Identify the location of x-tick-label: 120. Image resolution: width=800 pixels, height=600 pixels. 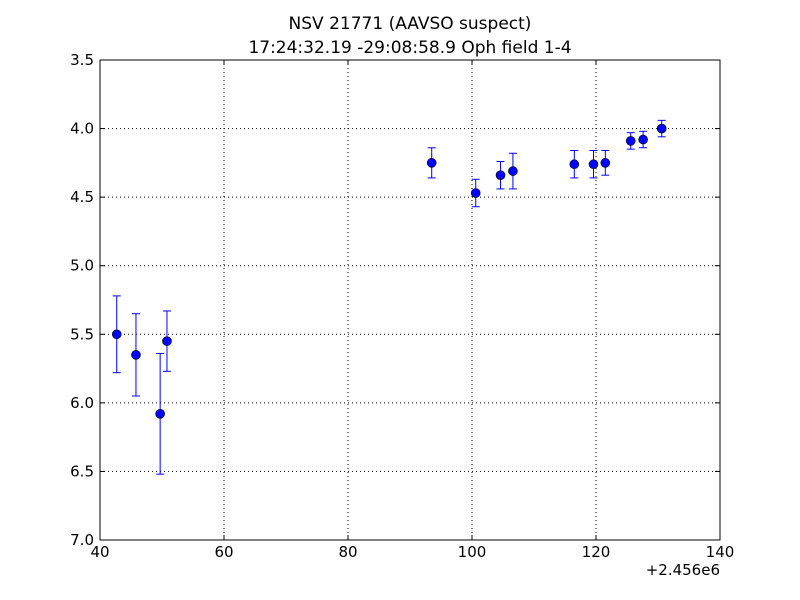
(596, 552).